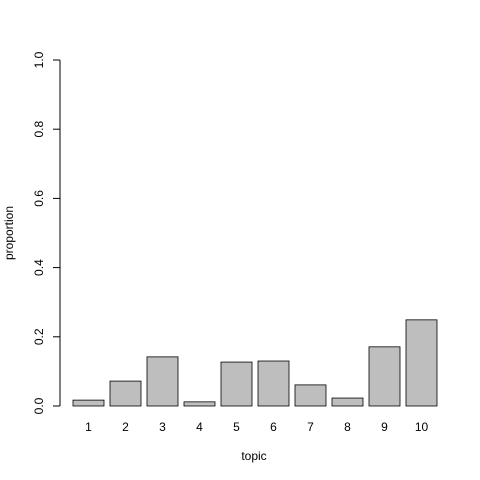 The image size is (480, 480). I want to click on y-axis-label: proportion, so click(9, 233).